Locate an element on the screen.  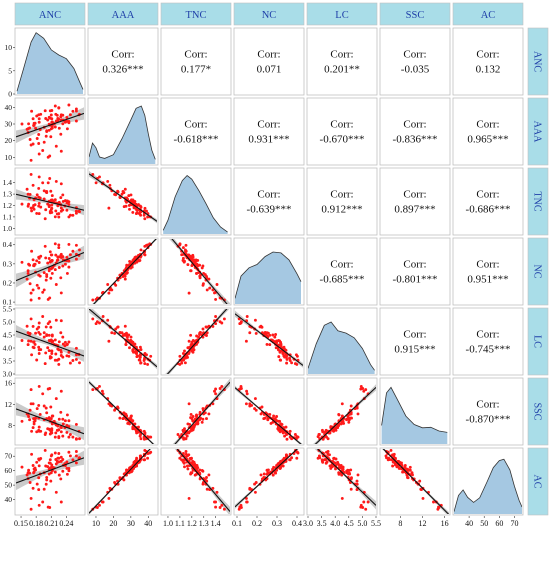
x-tick-label-anc: 0.15 is located at coordinates (21, 523).